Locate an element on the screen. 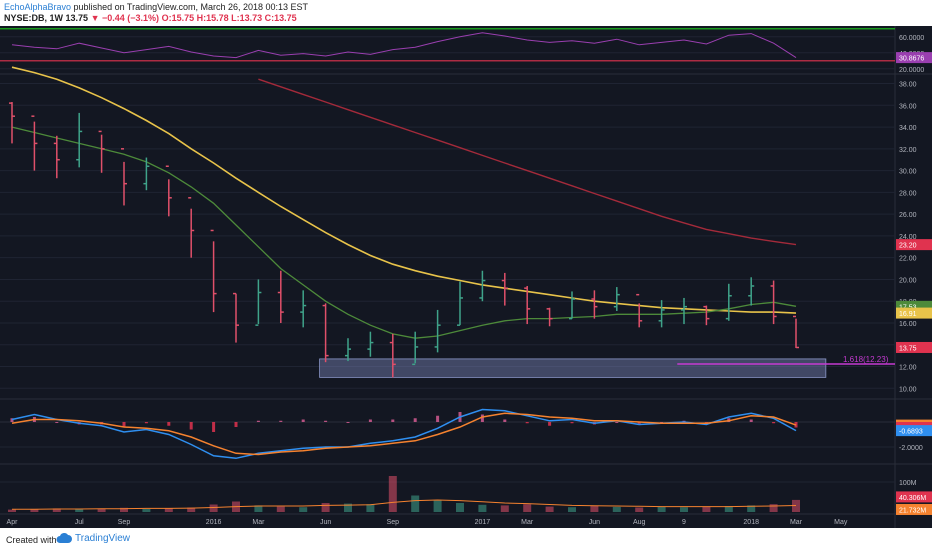 The image size is (932, 550). volume-tick-label: 100M is located at coordinates (908, 483).